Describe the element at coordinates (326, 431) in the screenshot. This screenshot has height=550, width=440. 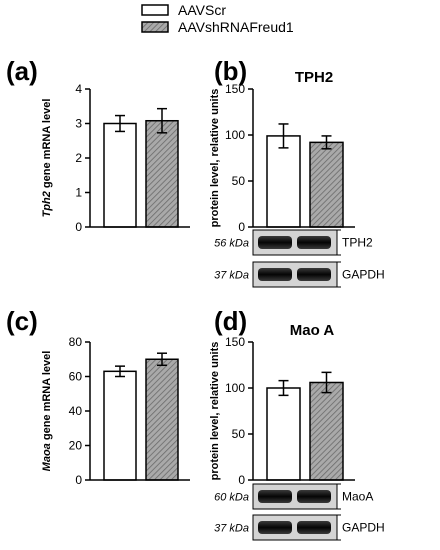
I see `bar-d-aavshrnafreud1` at that location.